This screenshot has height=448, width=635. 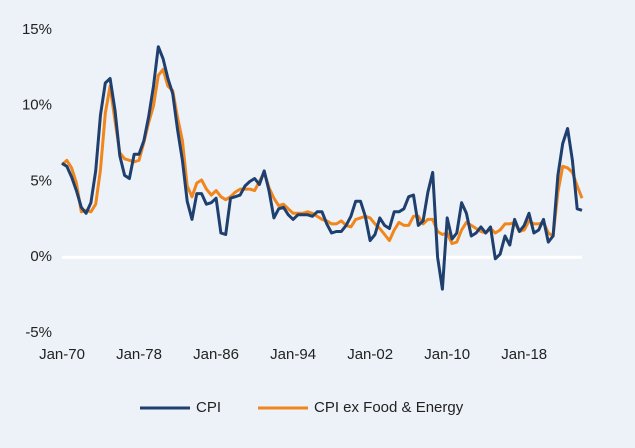 What do you see at coordinates (139, 354) in the screenshot?
I see `x-tick-label: Jan-78` at bounding box center [139, 354].